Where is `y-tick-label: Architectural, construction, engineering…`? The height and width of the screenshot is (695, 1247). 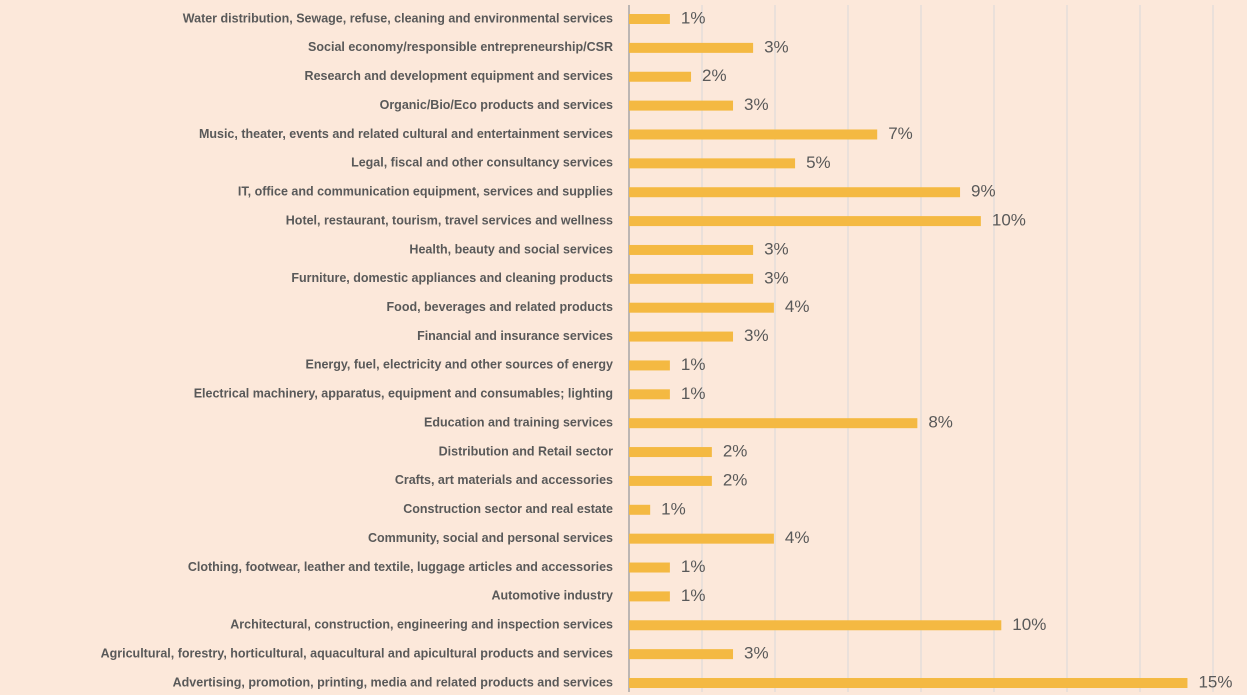 y-tick-label: Architectural, construction, engineering… is located at coordinates (421, 625).